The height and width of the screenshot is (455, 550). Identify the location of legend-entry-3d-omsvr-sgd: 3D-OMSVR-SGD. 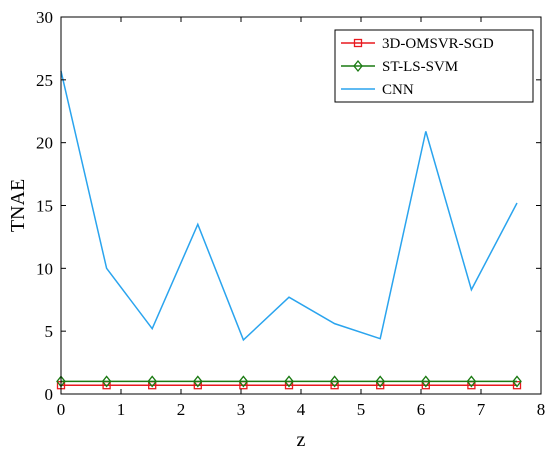
(417, 44).